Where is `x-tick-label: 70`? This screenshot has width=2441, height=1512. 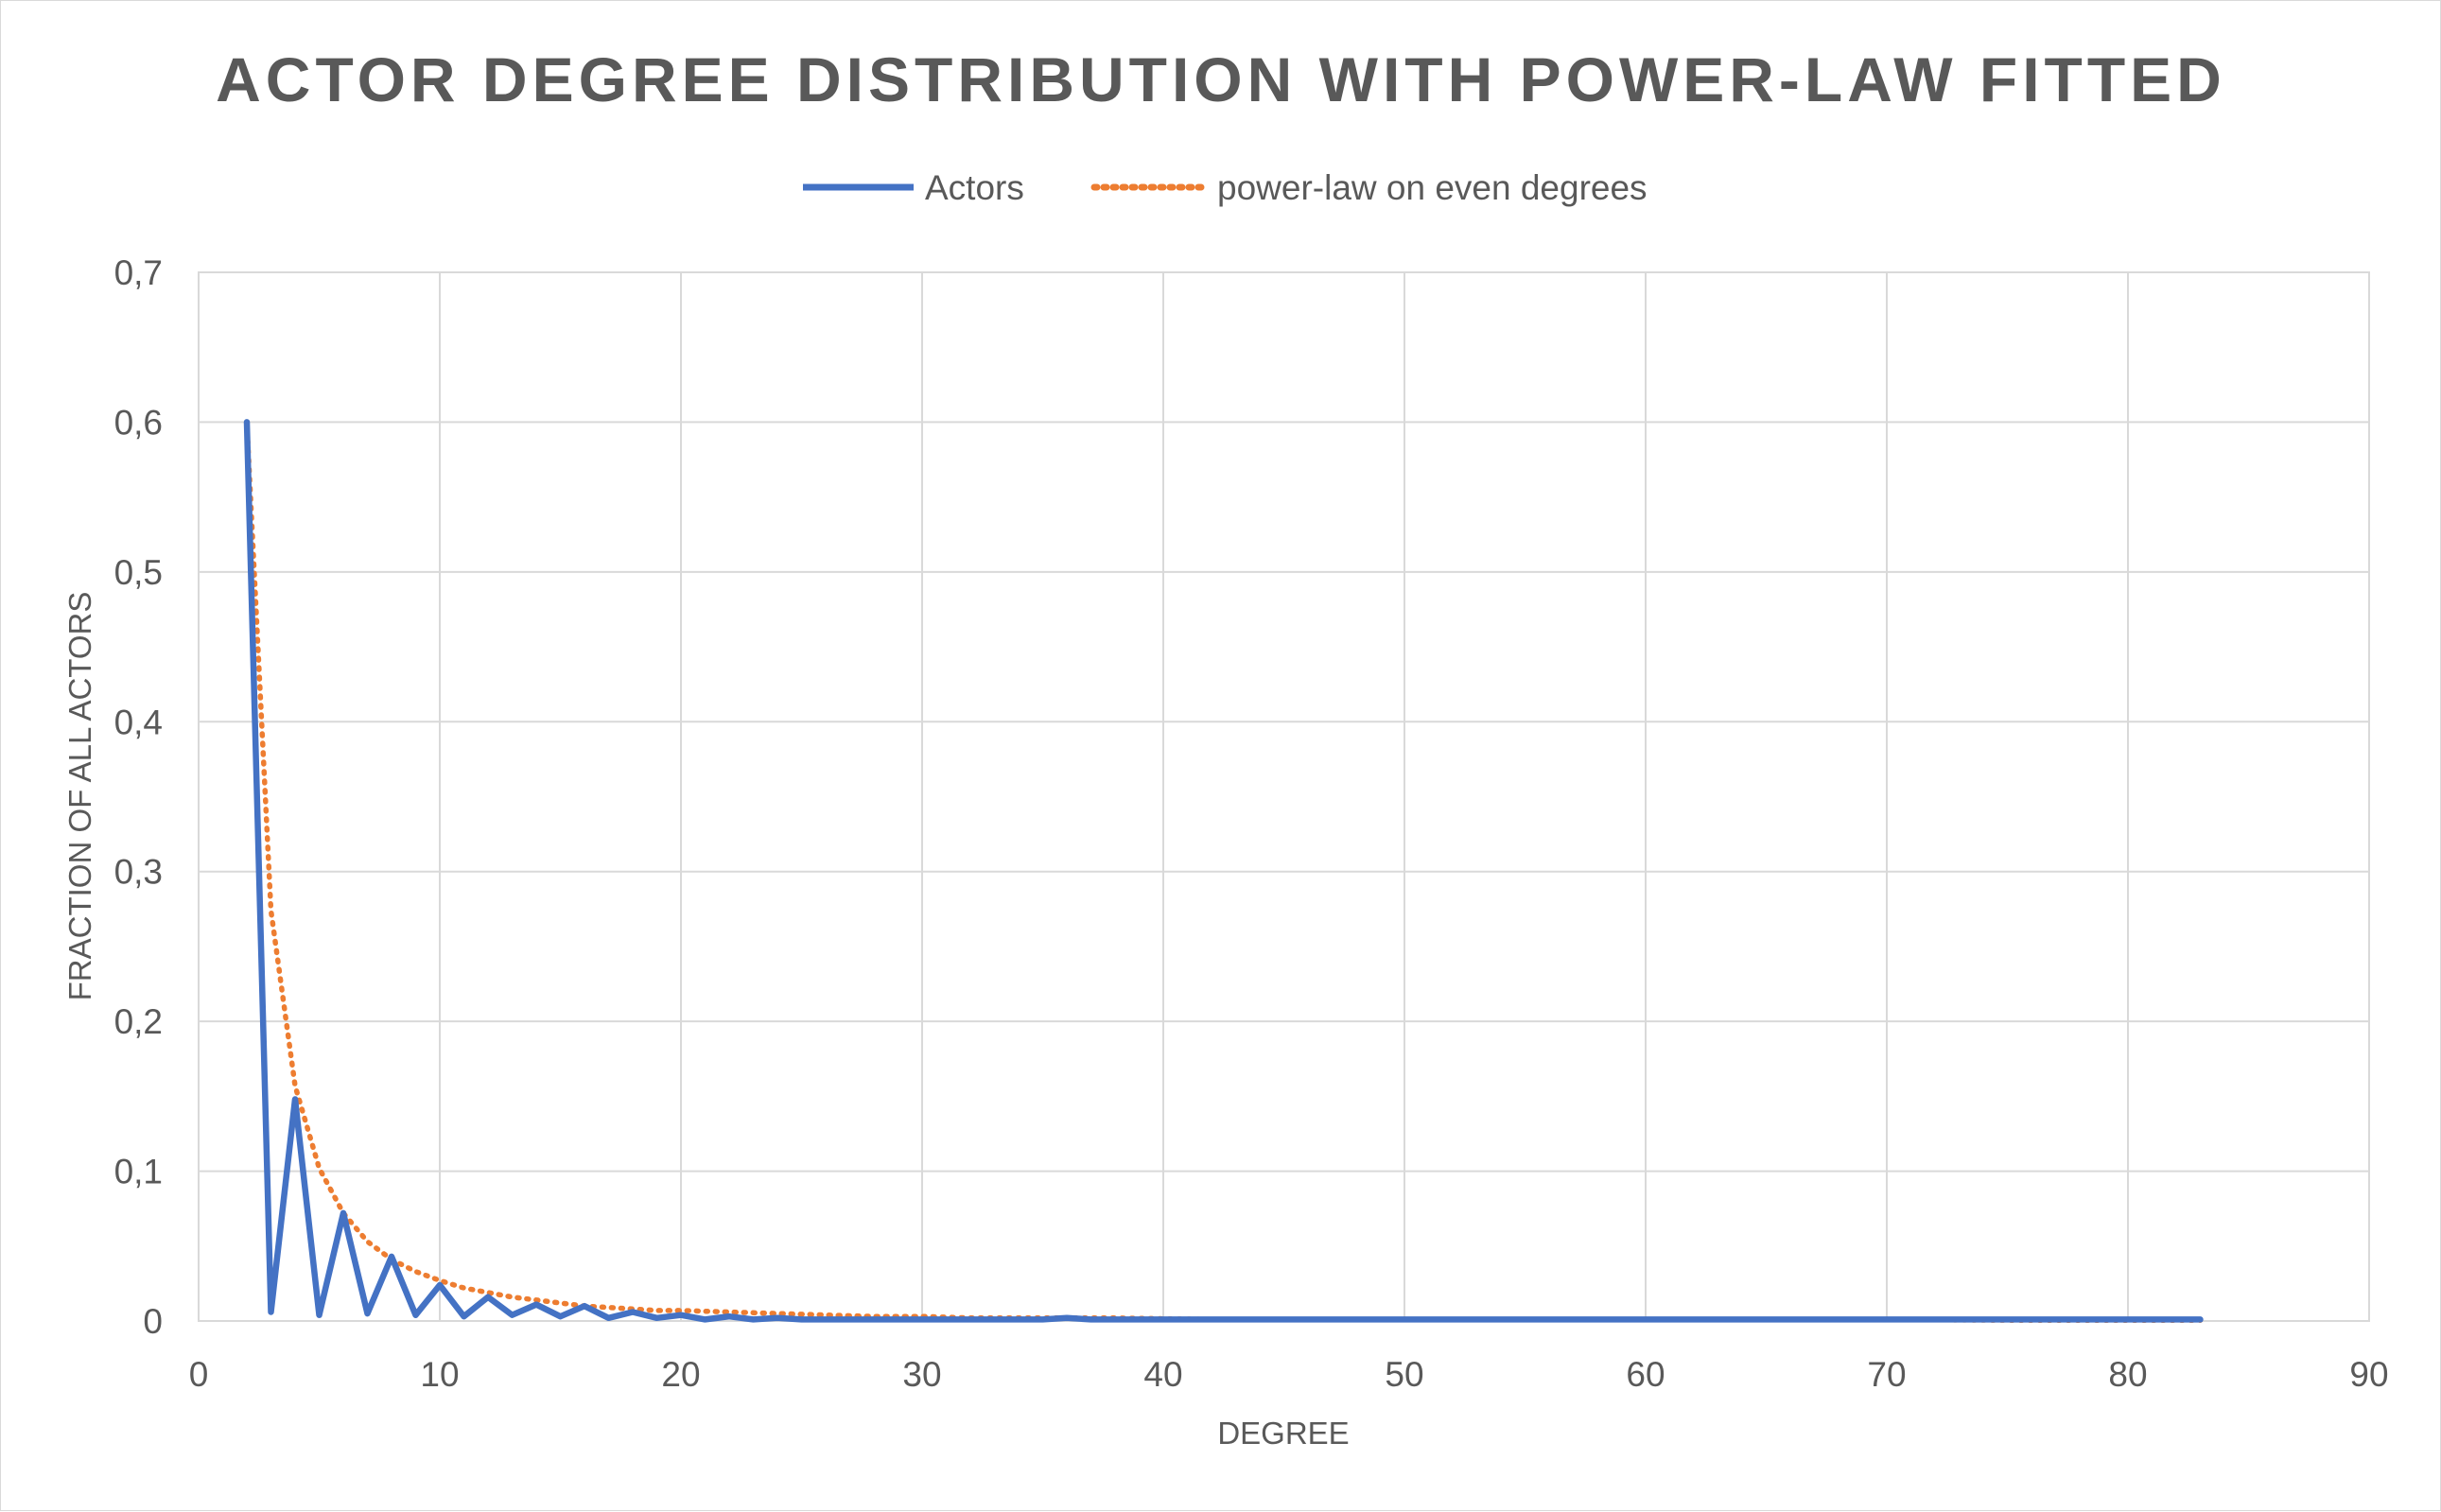
x-tick-label: 70 is located at coordinates (1886, 1374).